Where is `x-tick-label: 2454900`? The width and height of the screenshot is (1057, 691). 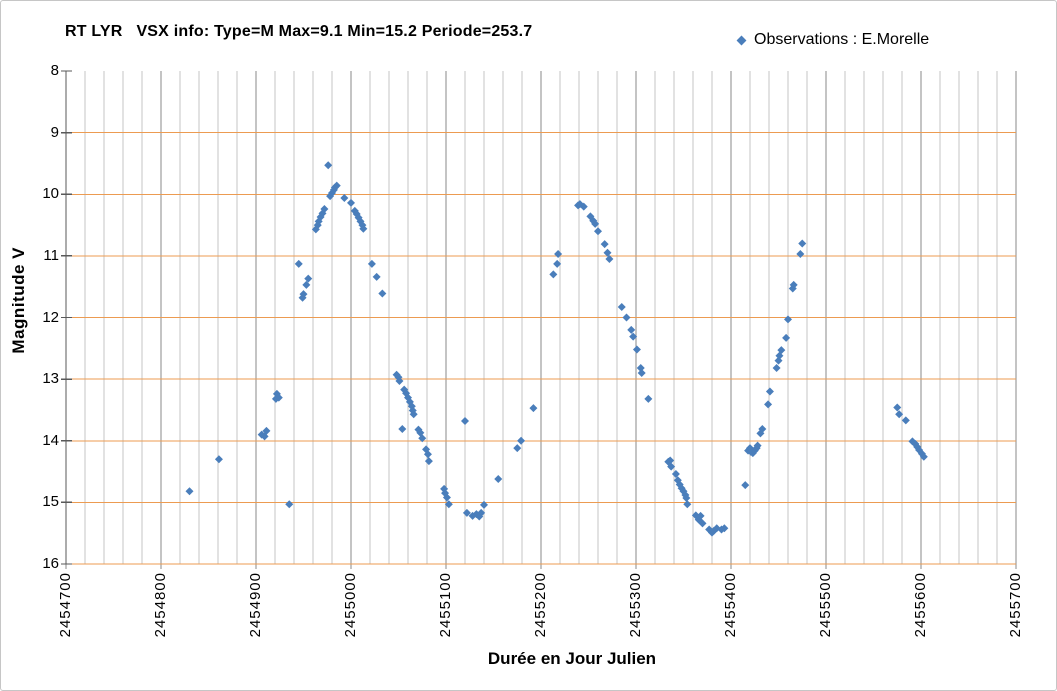
x-tick-label: 2454900 is located at coordinates (255, 605).